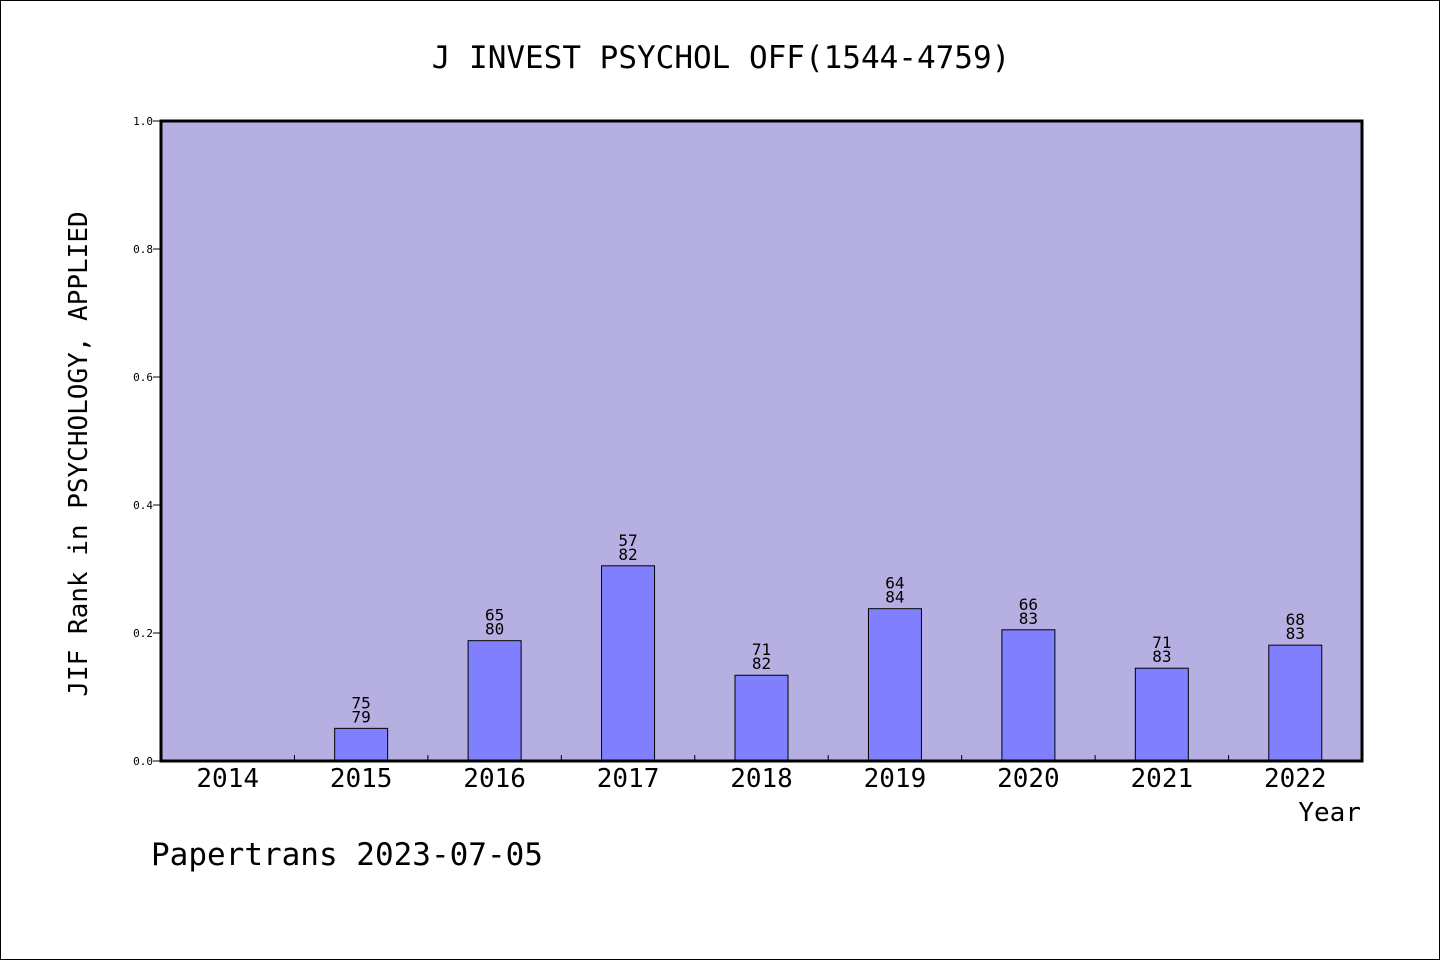  Describe the element at coordinates (1161, 714) in the screenshot. I see `bar-2021` at that location.